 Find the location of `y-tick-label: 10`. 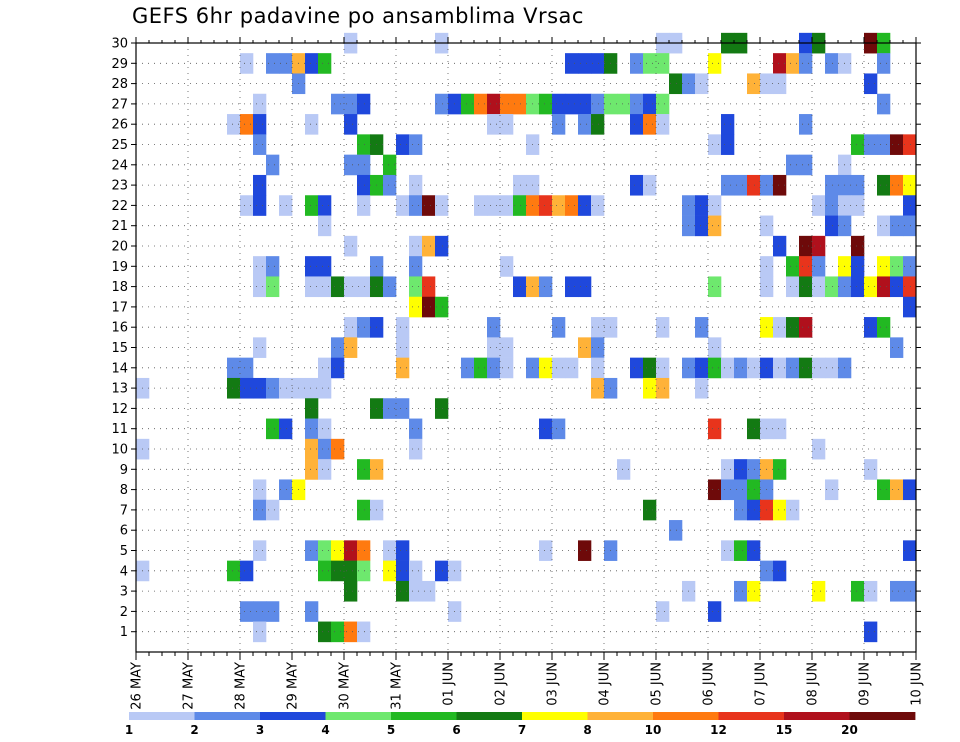

y-tick-label: 10 is located at coordinates (119, 450).